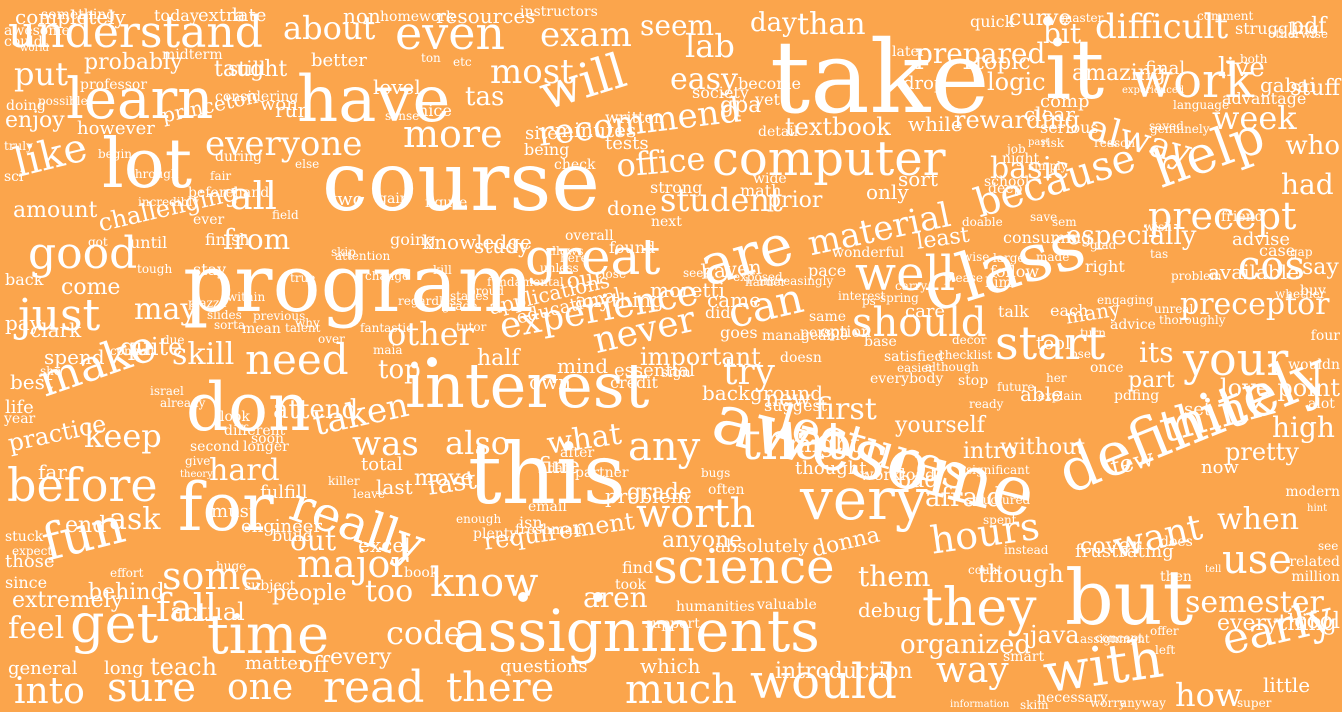 Image resolution: width=1342 pixels, height=712 pixels. Describe the element at coordinates (1320, 267) in the screenshot. I see `word: say` at that location.